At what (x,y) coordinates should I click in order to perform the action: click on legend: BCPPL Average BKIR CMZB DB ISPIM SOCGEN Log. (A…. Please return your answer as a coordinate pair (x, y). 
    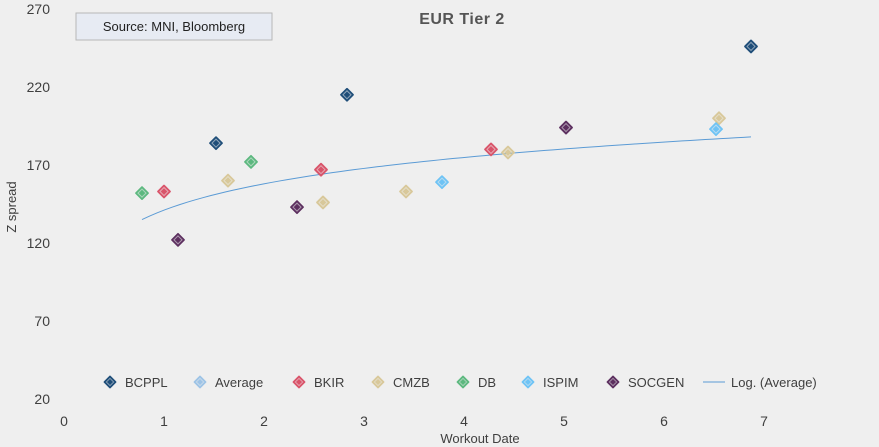
    Looking at the image, I should click on (460, 382).